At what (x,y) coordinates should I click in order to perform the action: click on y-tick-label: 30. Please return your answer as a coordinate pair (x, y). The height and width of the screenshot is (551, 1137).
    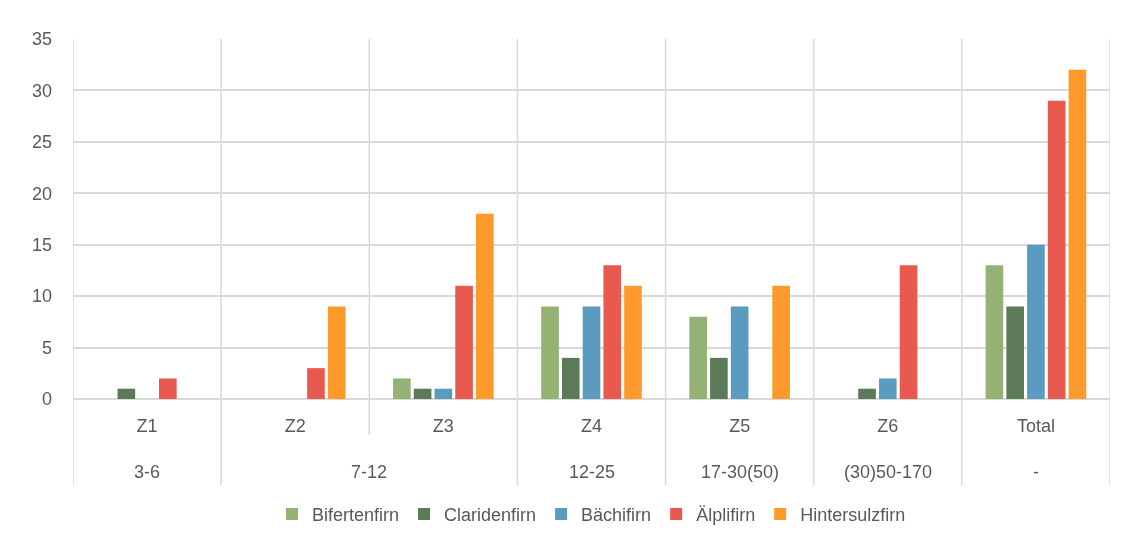
    Looking at the image, I should click on (41, 90).